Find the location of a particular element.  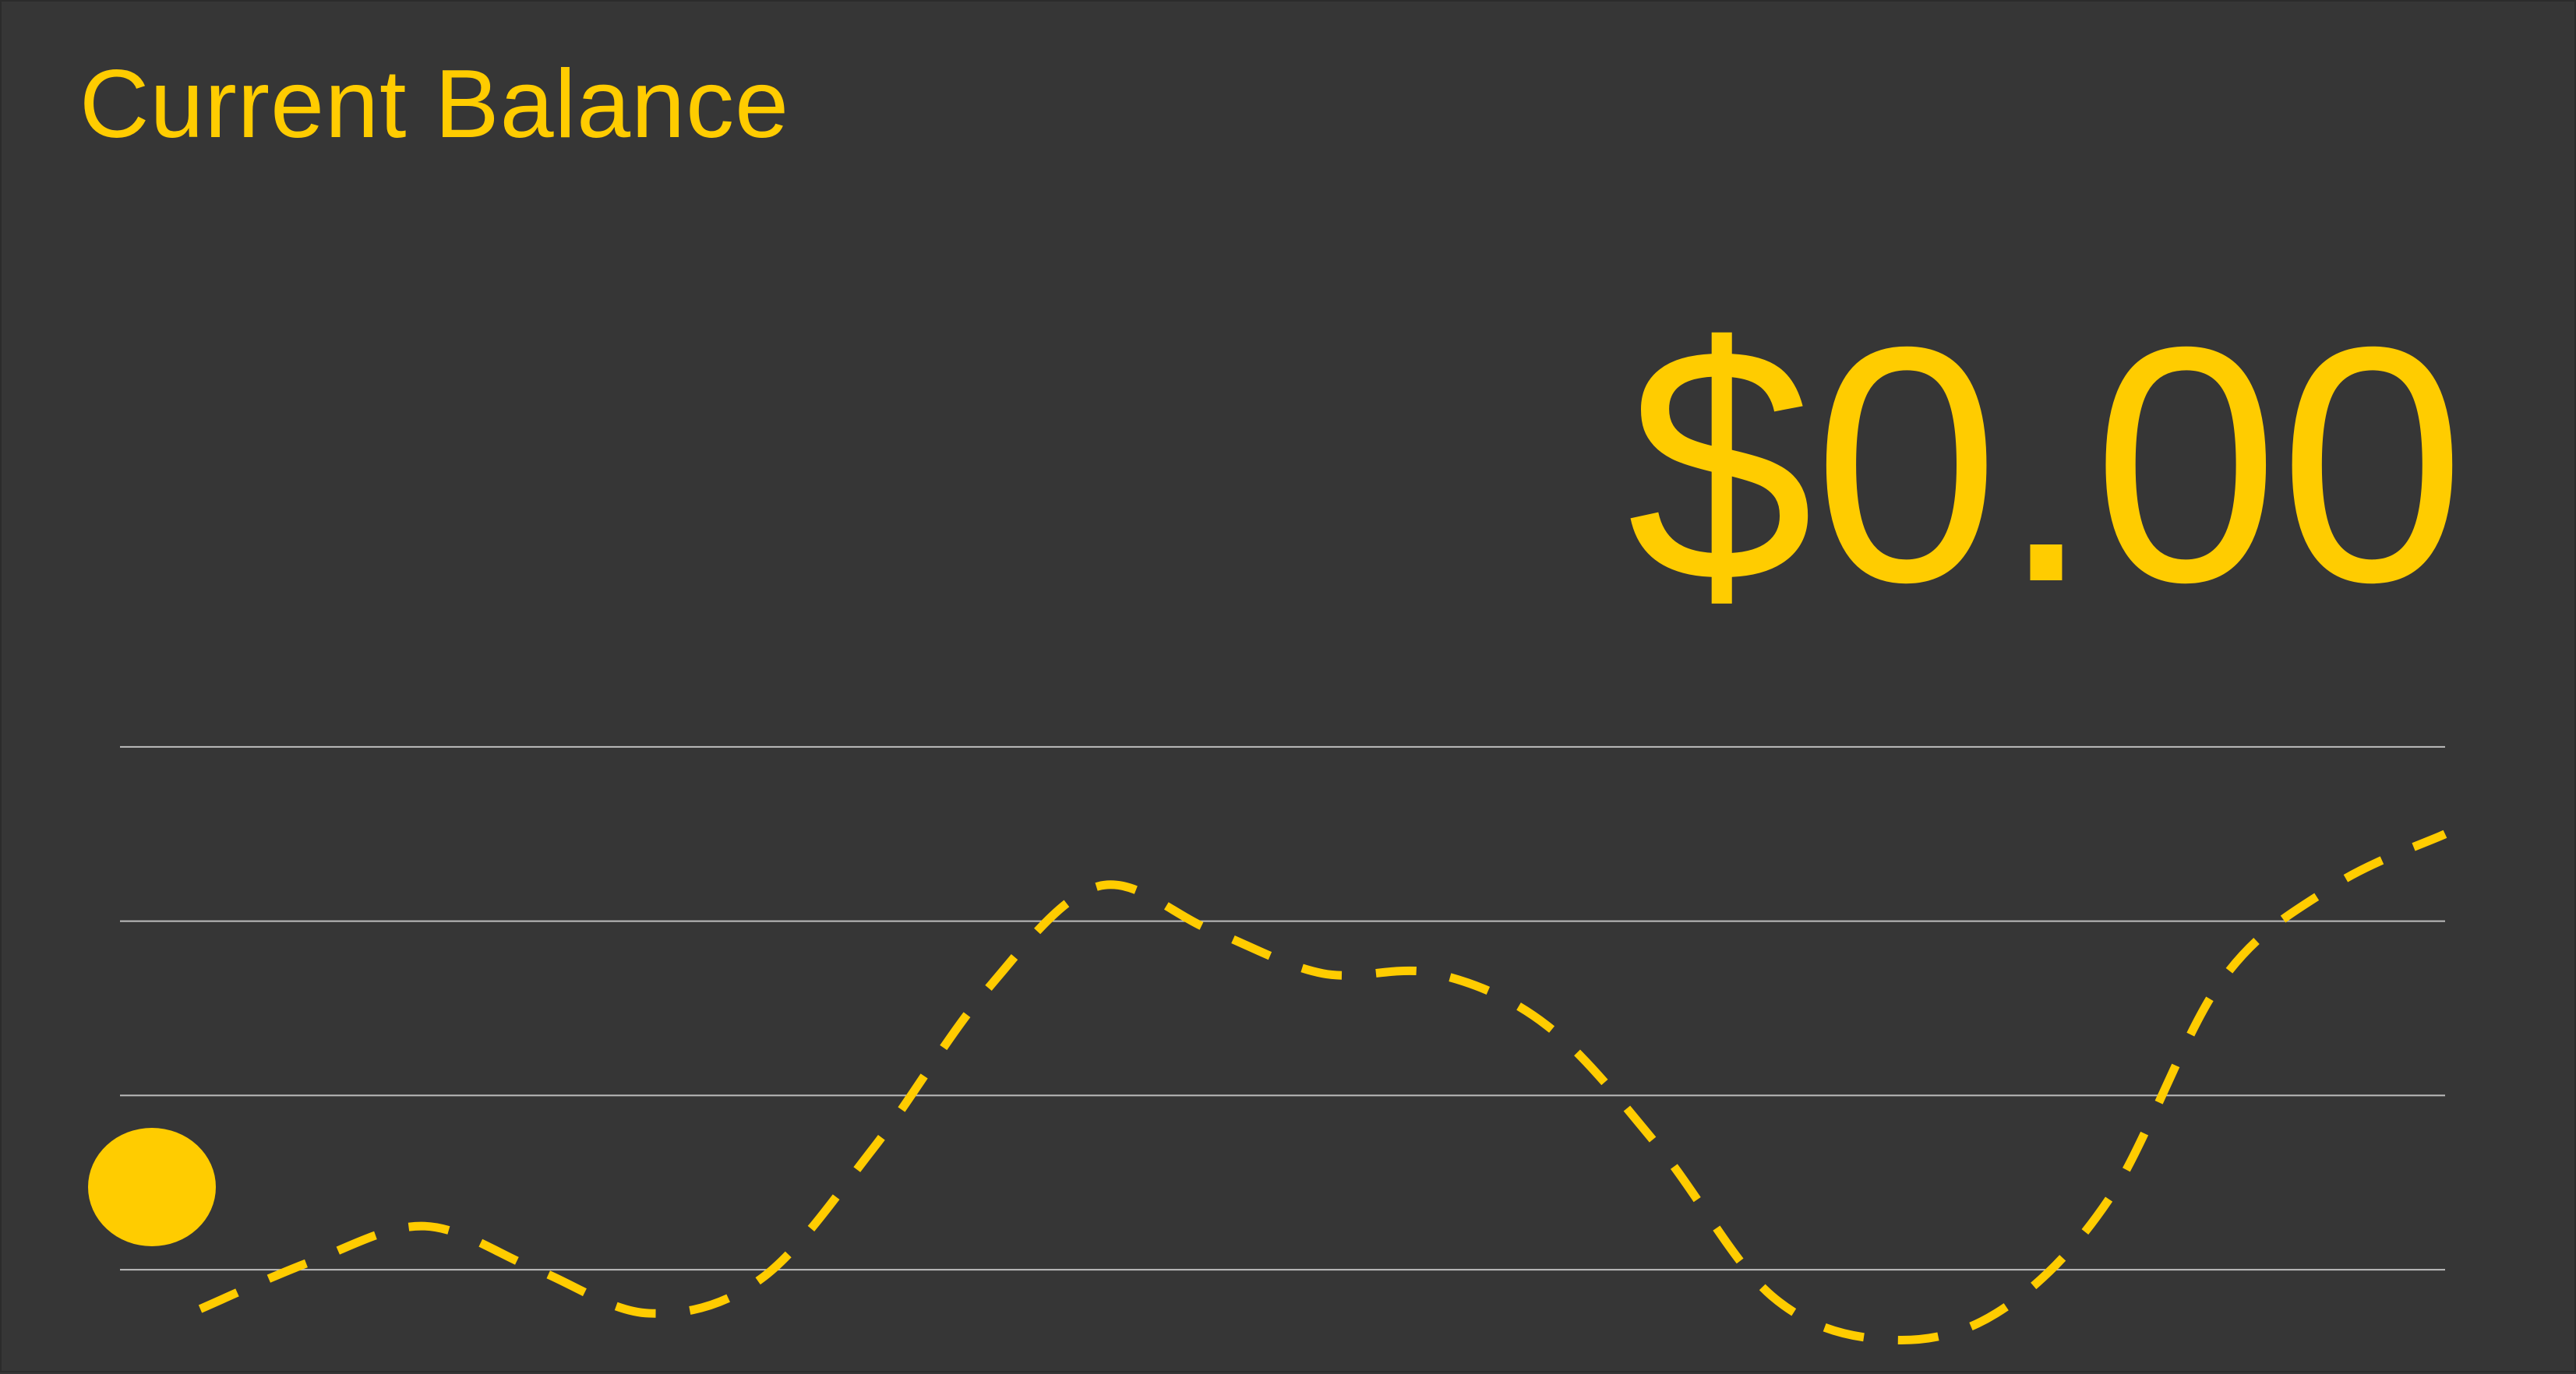

start-point-marker is located at coordinates (152, 1187).